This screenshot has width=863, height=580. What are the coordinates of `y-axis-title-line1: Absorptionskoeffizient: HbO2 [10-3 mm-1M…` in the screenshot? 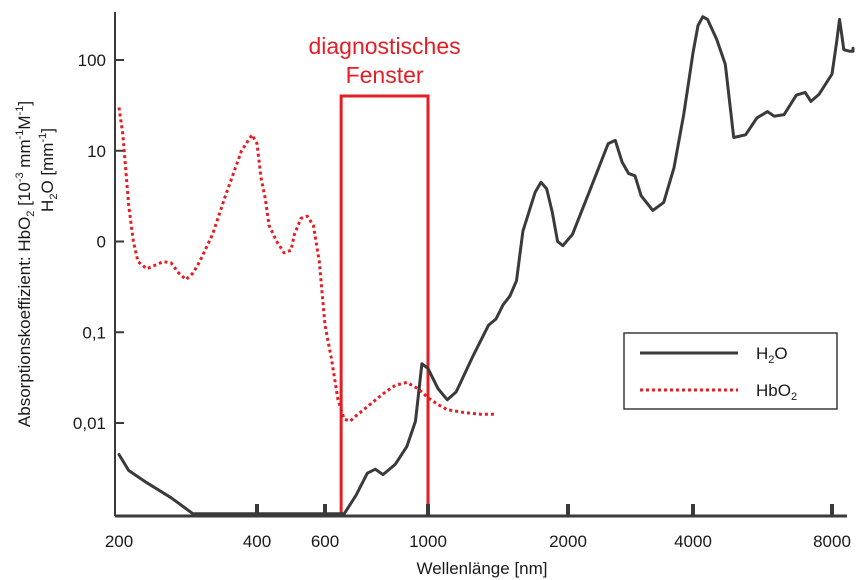 It's located at (25, 264).